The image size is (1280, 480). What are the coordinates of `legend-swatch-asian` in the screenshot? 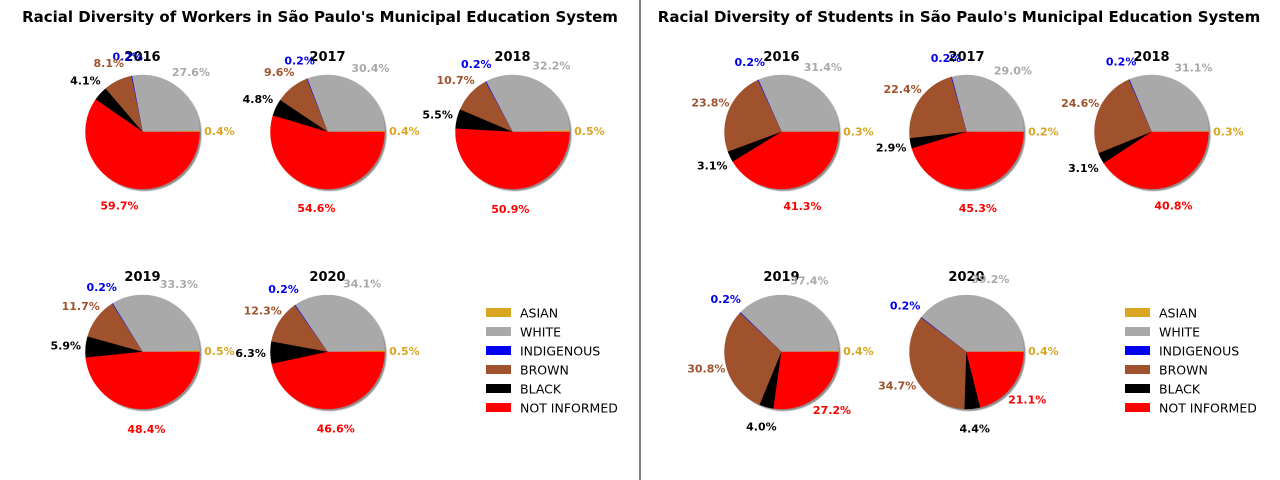 It's located at (1137, 312).